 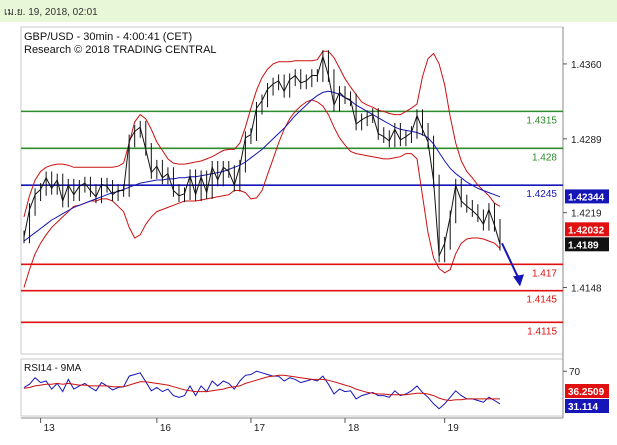 I want to click on y-tick-label-0: 1.4360, so click(x=586, y=65).